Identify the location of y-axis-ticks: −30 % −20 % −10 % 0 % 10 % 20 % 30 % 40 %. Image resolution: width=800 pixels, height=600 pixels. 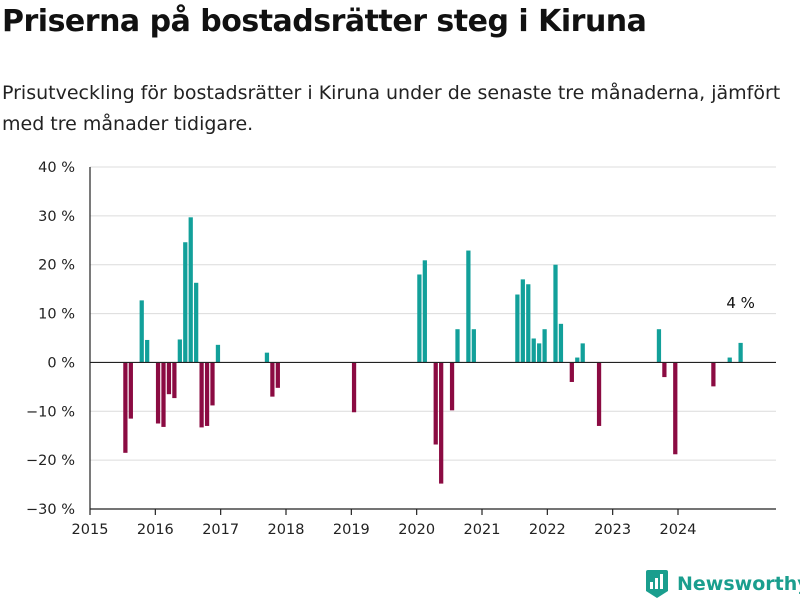
(50, 339).